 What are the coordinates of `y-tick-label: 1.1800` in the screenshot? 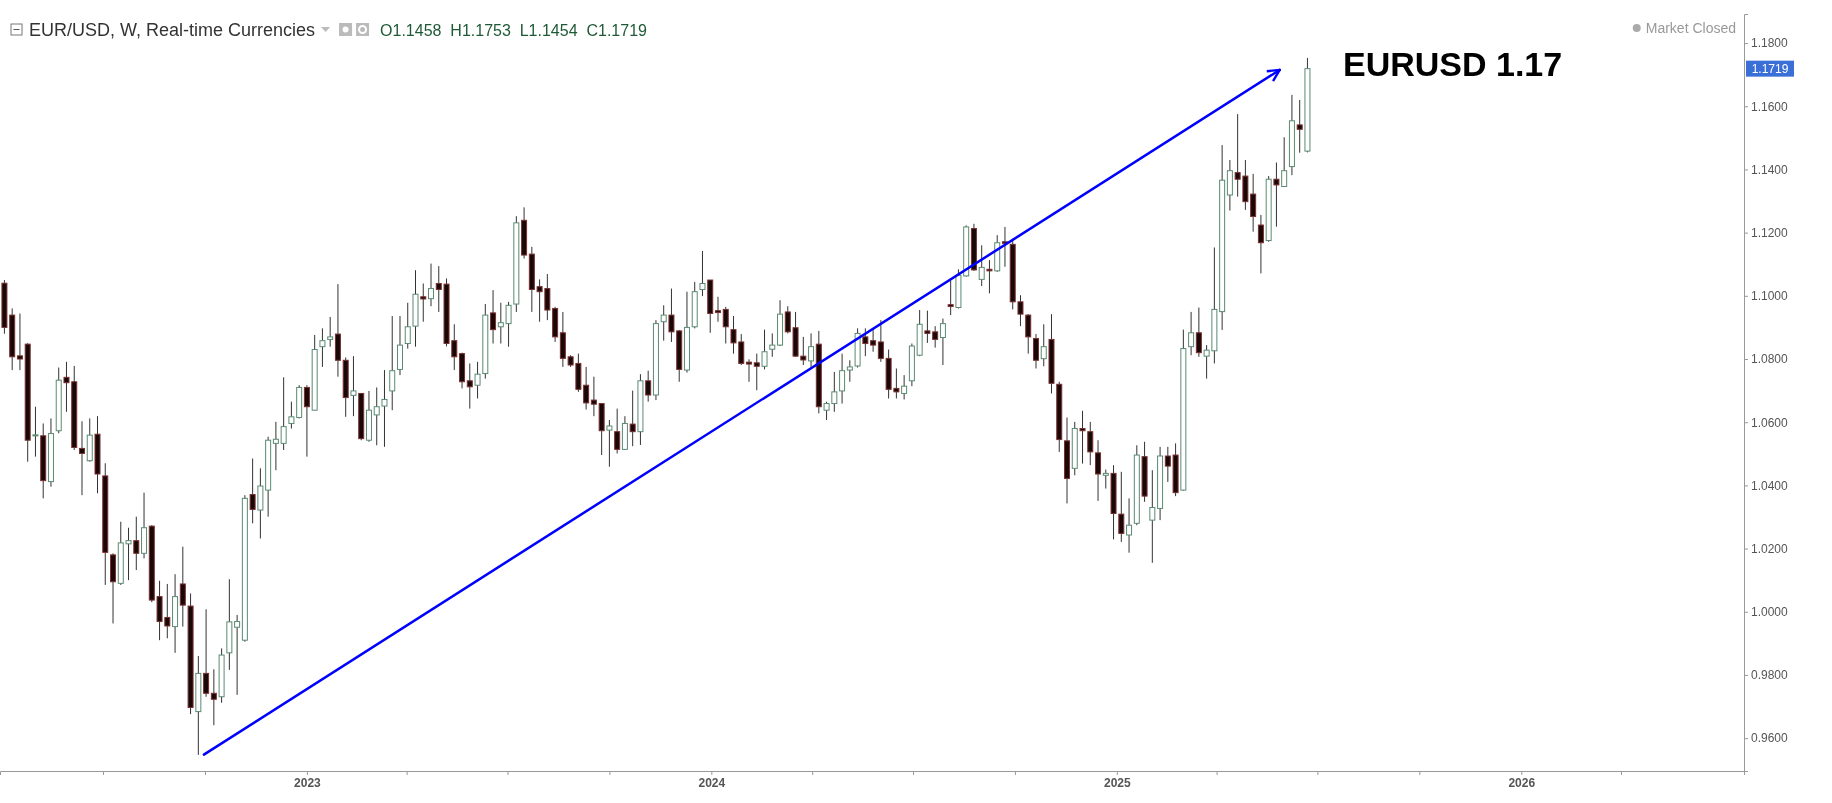 It's located at (1770, 43).